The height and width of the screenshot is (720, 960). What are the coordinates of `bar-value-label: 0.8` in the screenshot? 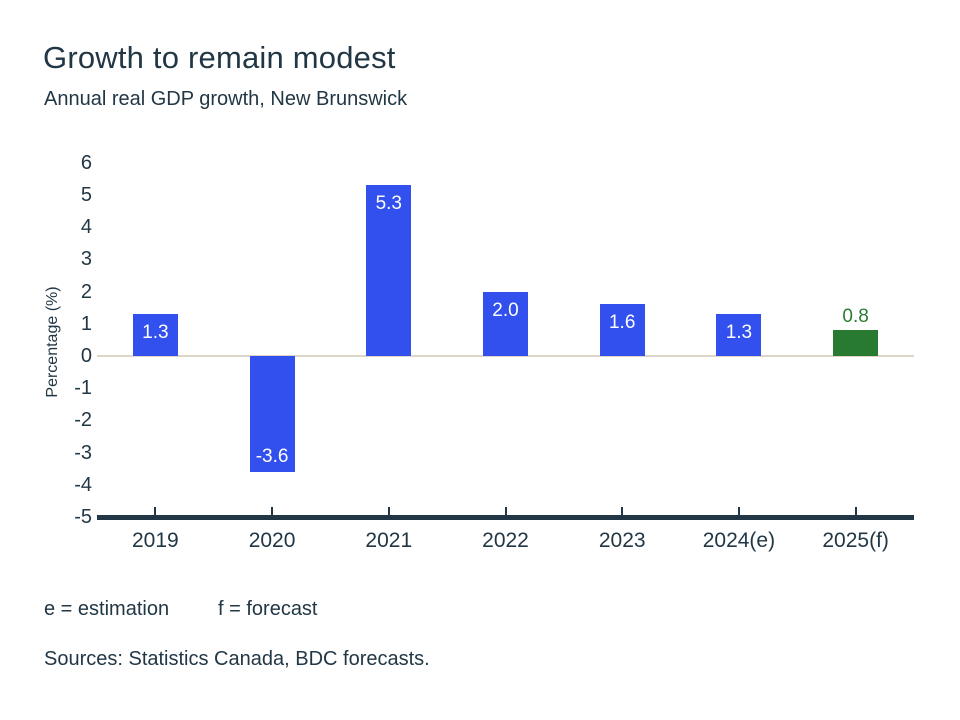 It's located at (855, 317).